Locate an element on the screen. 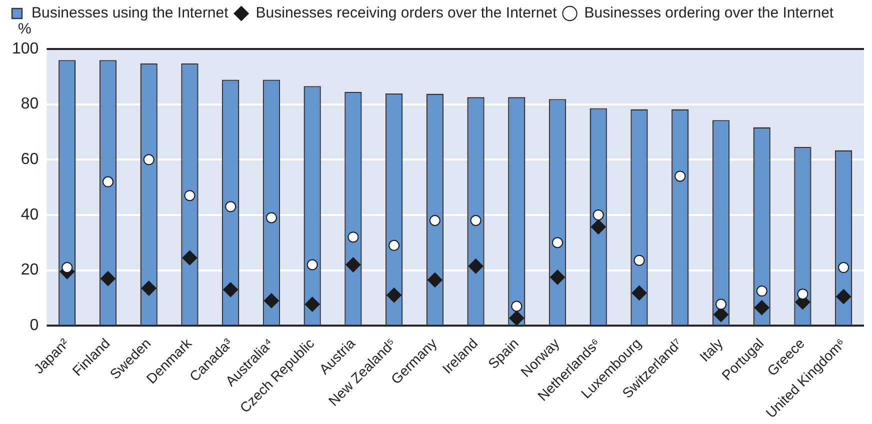  y-axis-title: % is located at coordinates (25, 29).